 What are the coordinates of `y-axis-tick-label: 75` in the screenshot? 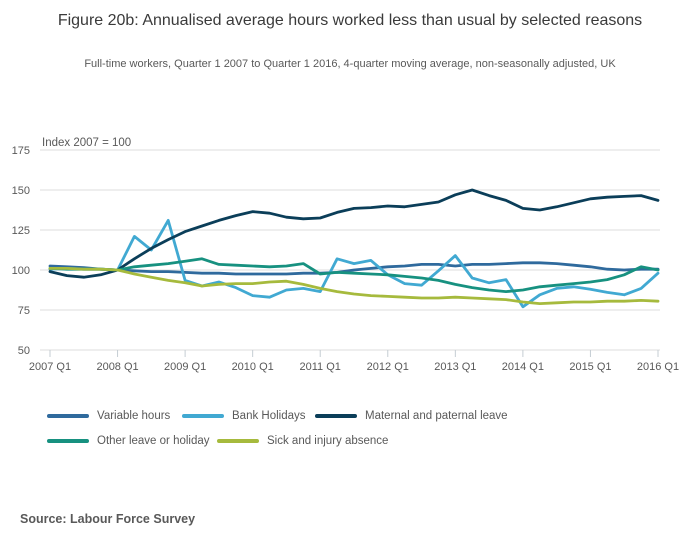 It's located at (24, 311).